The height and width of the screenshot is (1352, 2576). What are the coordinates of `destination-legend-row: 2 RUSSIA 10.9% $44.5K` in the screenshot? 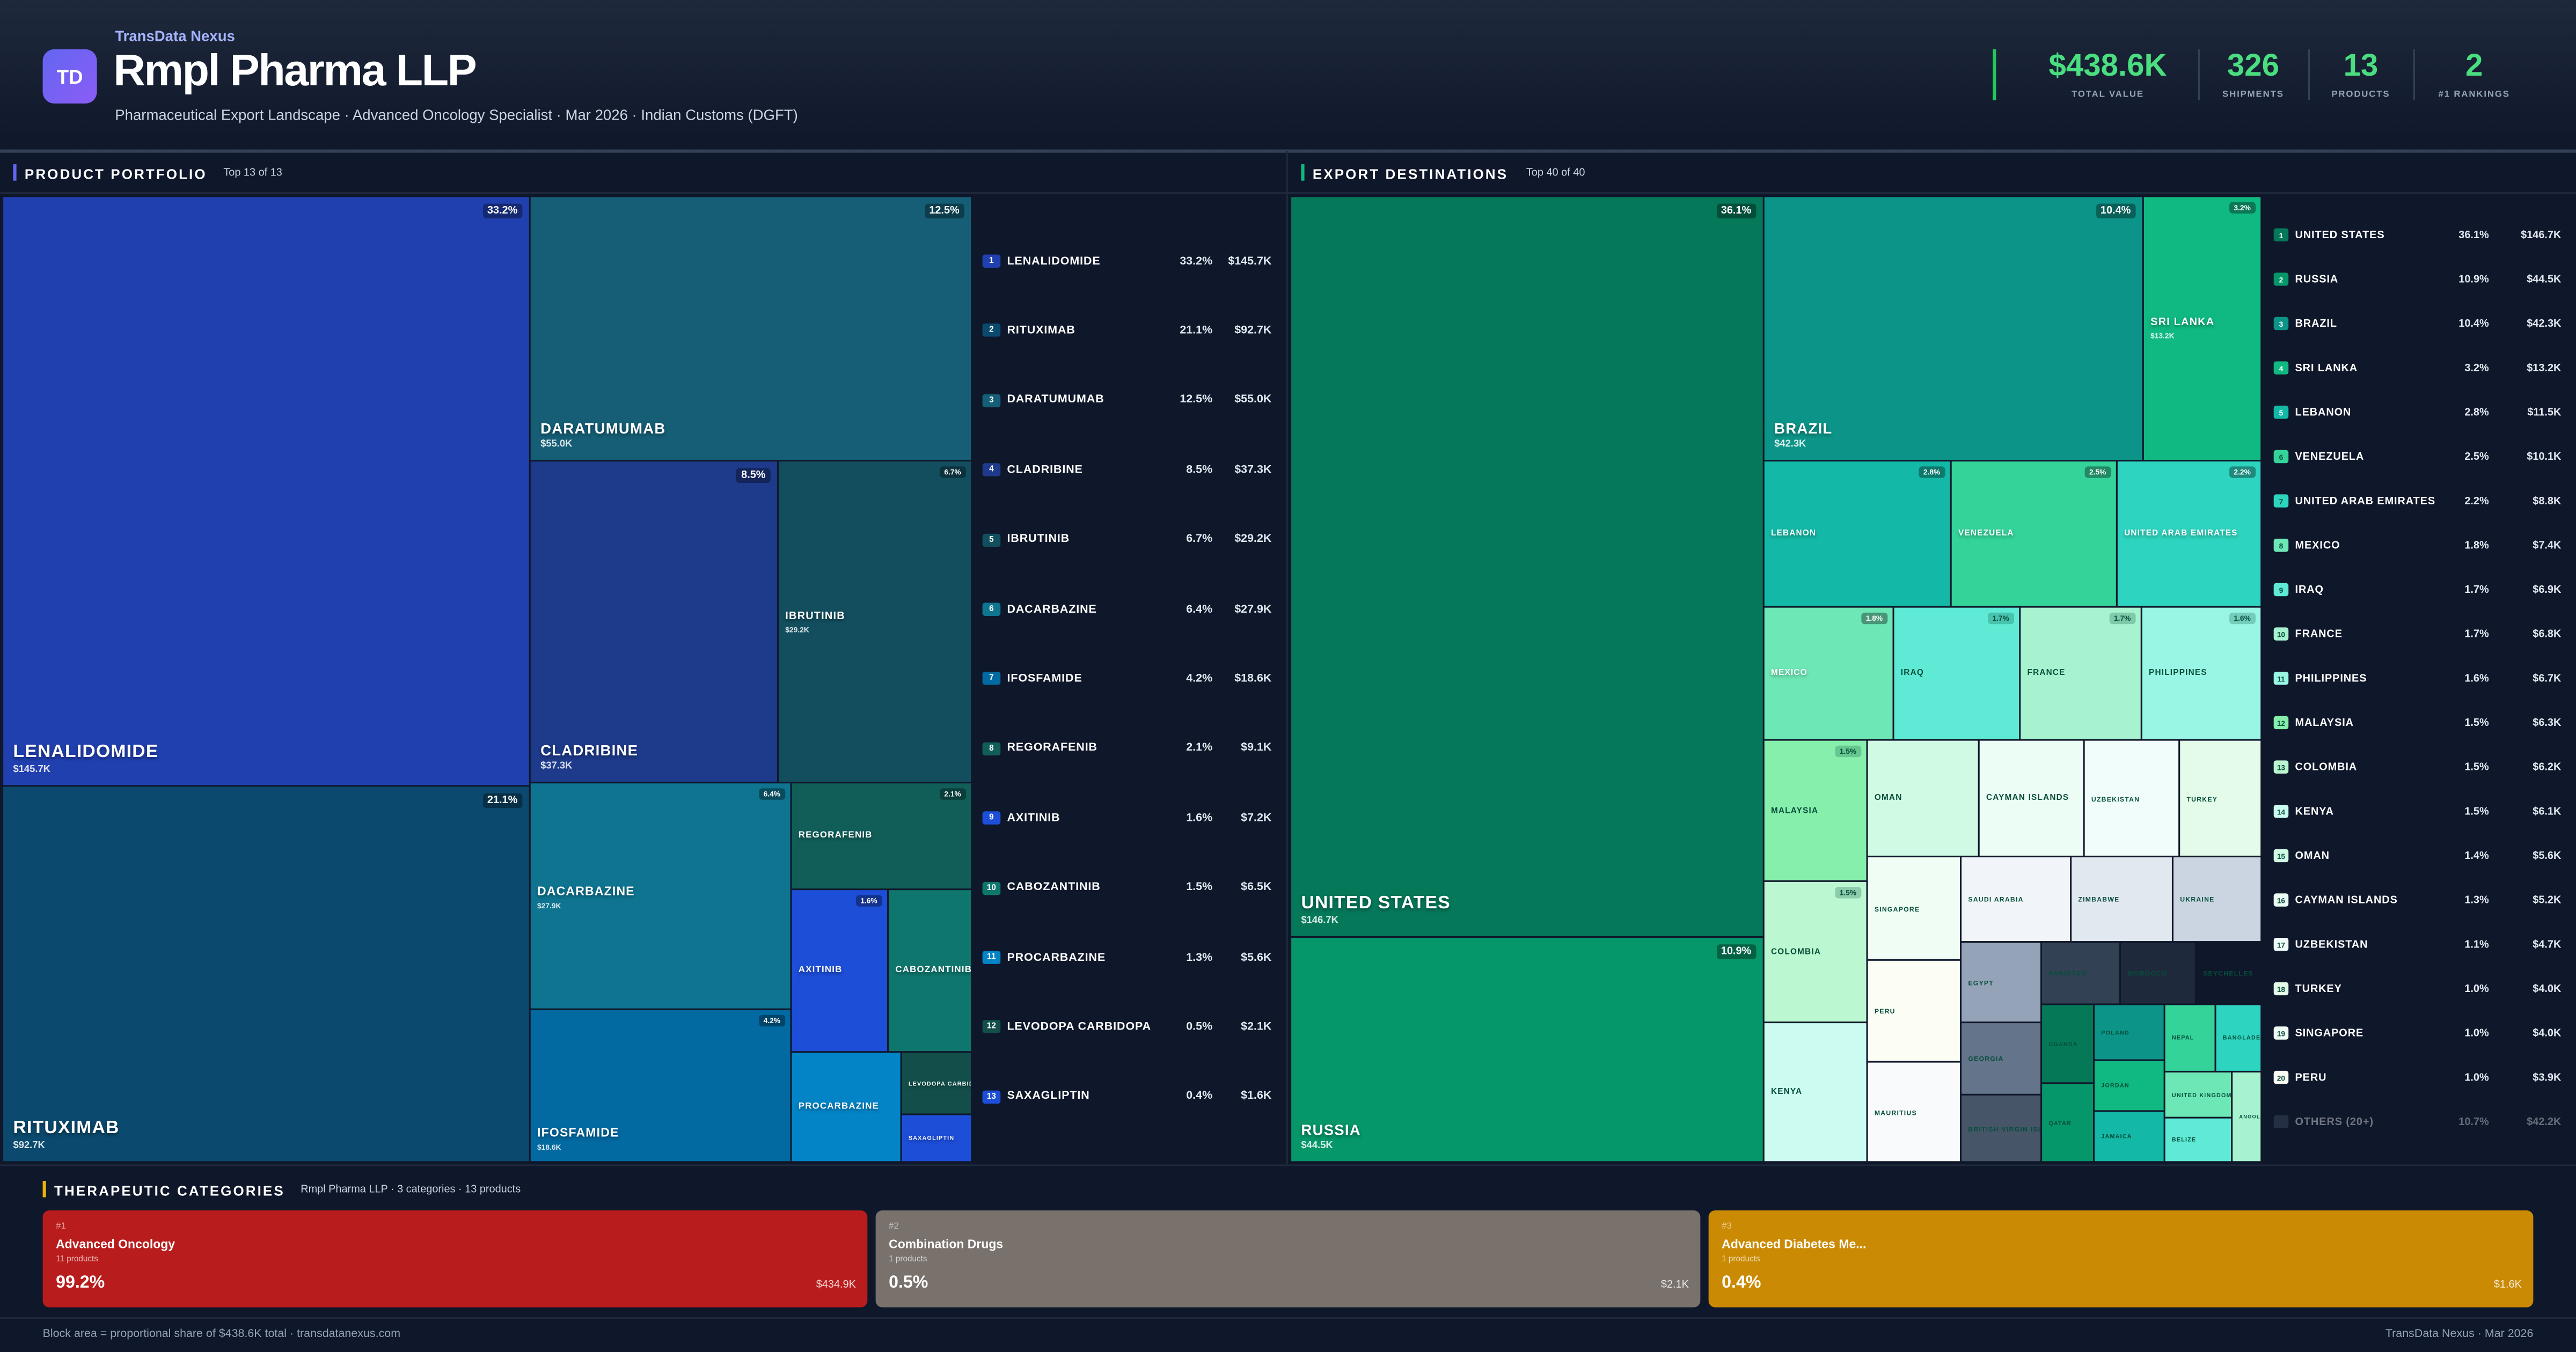 It's located at (2417, 279).